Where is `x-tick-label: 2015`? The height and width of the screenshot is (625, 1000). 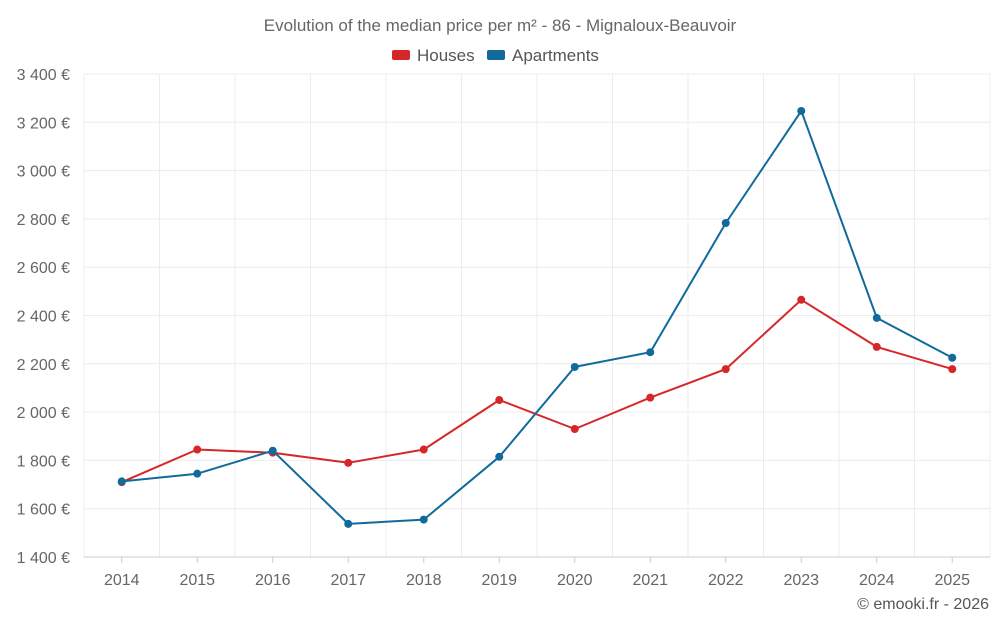
x-tick-label: 2015 is located at coordinates (197, 580).